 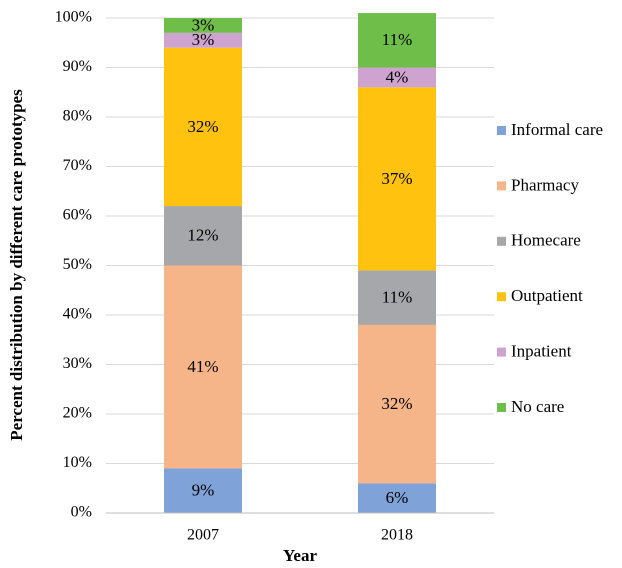 I want to click on x-tick-label: 2007, so click(x=203, y=535).